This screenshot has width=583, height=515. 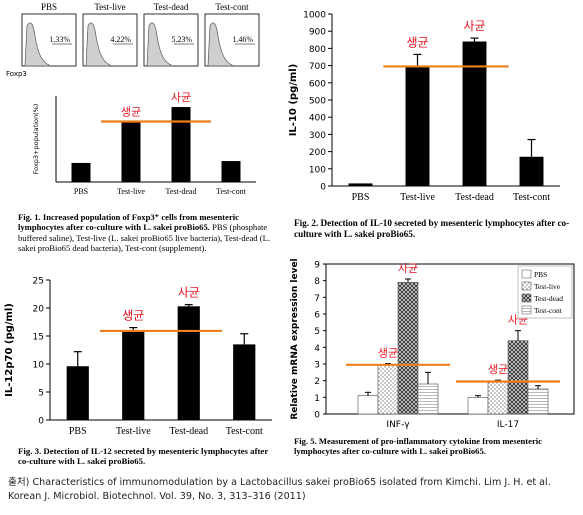 I want to click on flow-panel-label: Test-dead, so click(x=171, y=7).